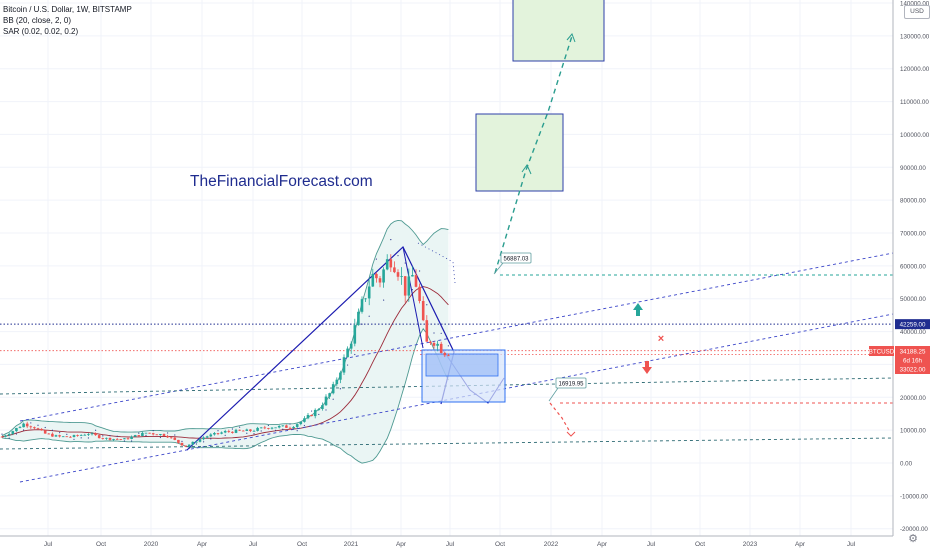  What do you see at coordinates (253, 544) in the screenshot?
I see `x-tick-label: Jul` at bounding box center [253, 544].